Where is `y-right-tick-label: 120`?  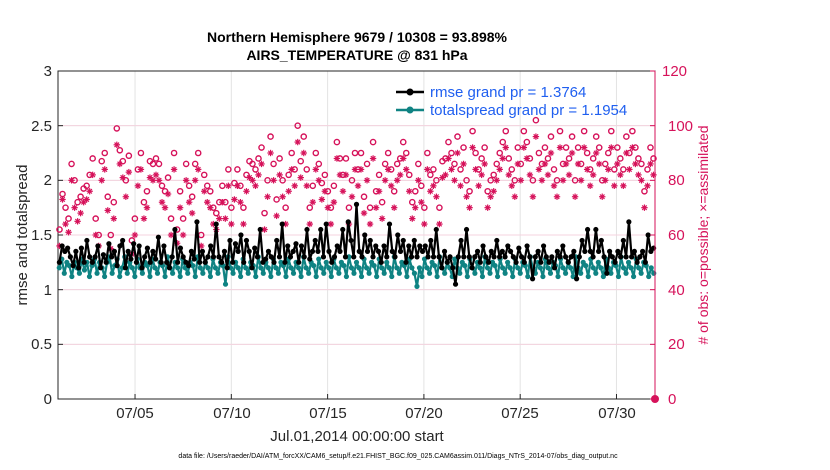 y-right-tick-label: 120 is located at coordinates (674, 71).